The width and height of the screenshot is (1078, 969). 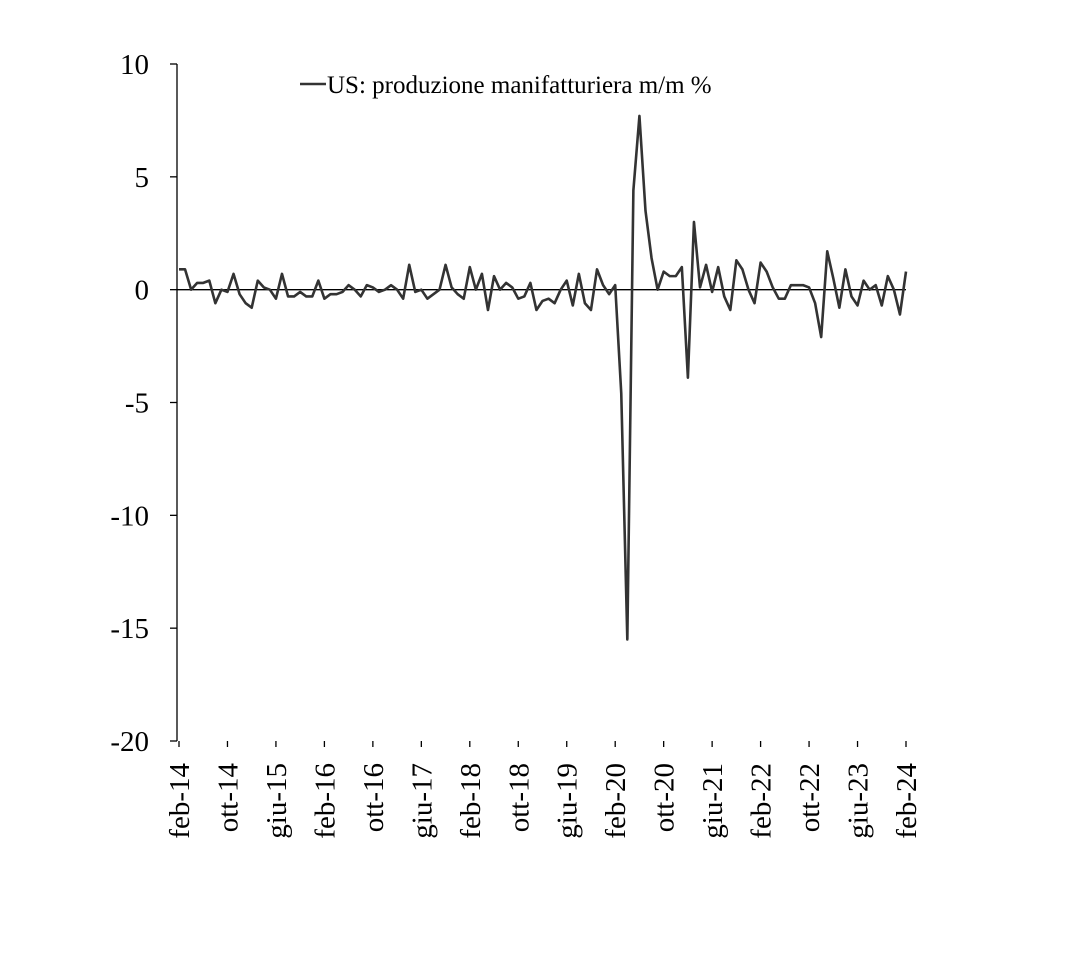 I want to click on y-tick-label: -5, so click(x=137, y=404).